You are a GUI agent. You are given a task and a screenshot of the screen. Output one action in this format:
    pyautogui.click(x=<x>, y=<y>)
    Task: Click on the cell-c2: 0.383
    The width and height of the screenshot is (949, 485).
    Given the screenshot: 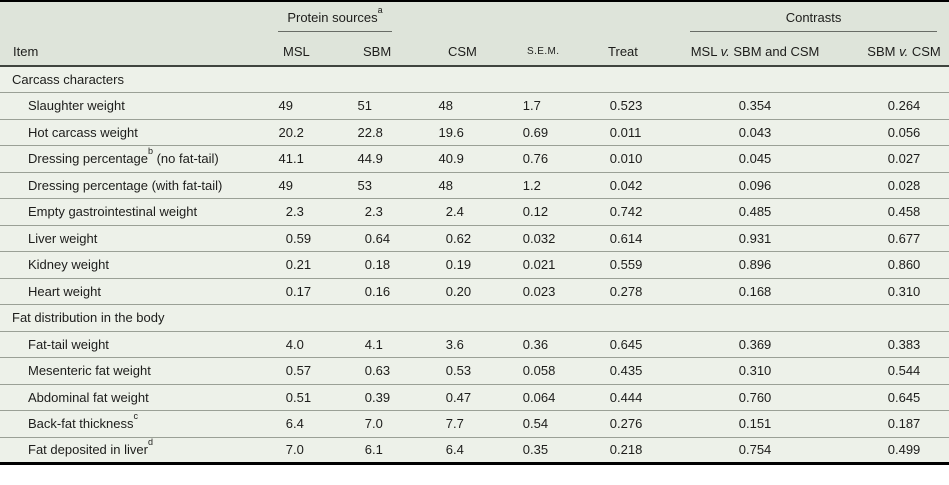 What is the action you would take?
    pyautogui.click(x=897, y=344)
    